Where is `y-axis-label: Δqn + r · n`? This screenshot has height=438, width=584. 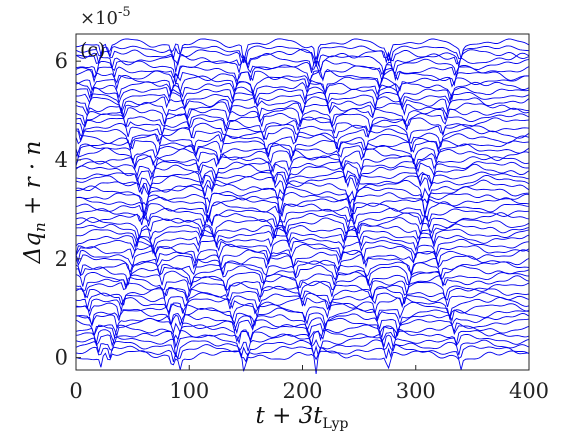 y-axis-label: Δqn + r · n is located at coordinates (34, 203).